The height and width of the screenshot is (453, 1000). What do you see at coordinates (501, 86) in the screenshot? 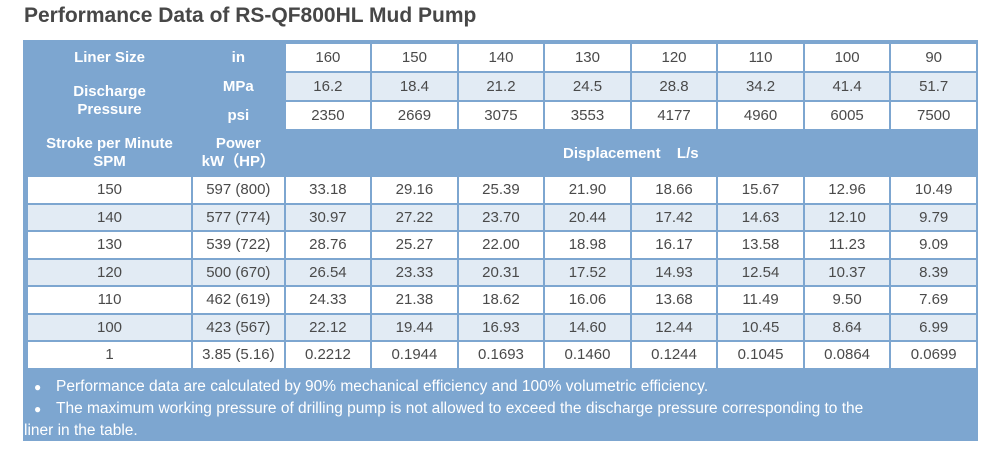
I see `mpa-cell: 21.2` at bounding box center [501, 86].